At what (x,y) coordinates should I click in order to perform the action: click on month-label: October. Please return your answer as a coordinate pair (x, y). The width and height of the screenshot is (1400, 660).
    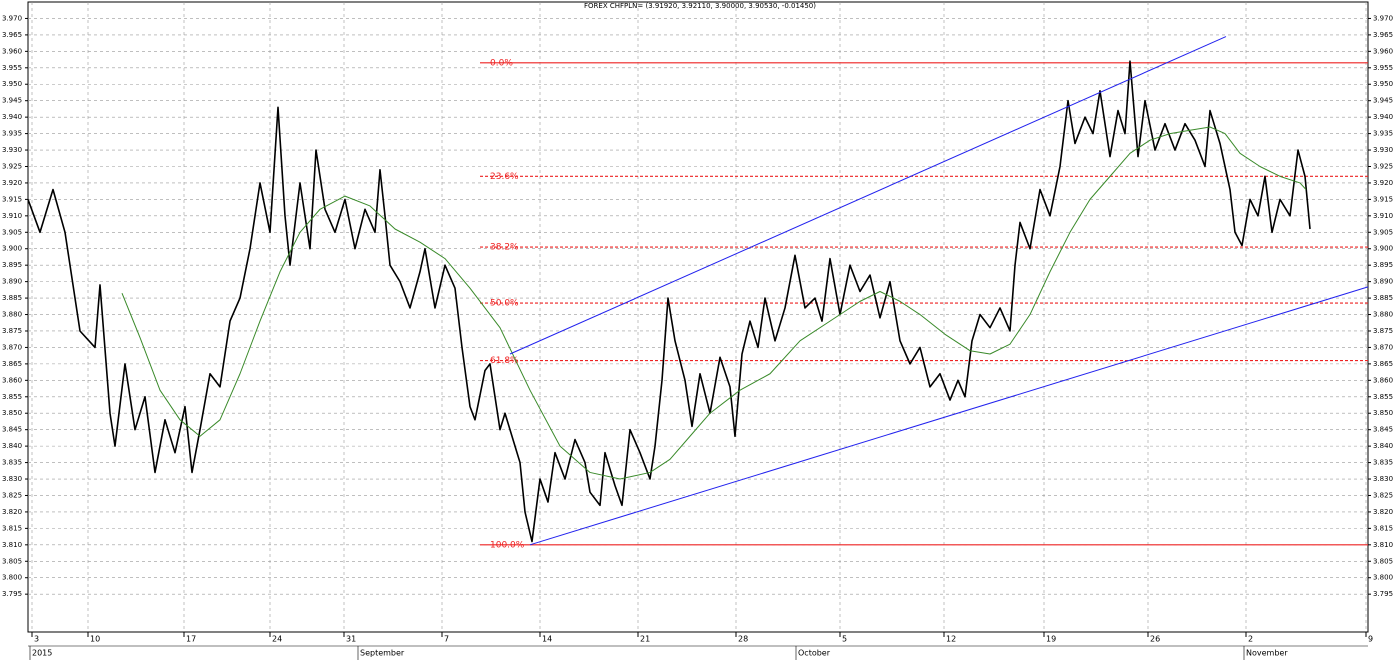
    Looking at the image, I should click on (814, 653).